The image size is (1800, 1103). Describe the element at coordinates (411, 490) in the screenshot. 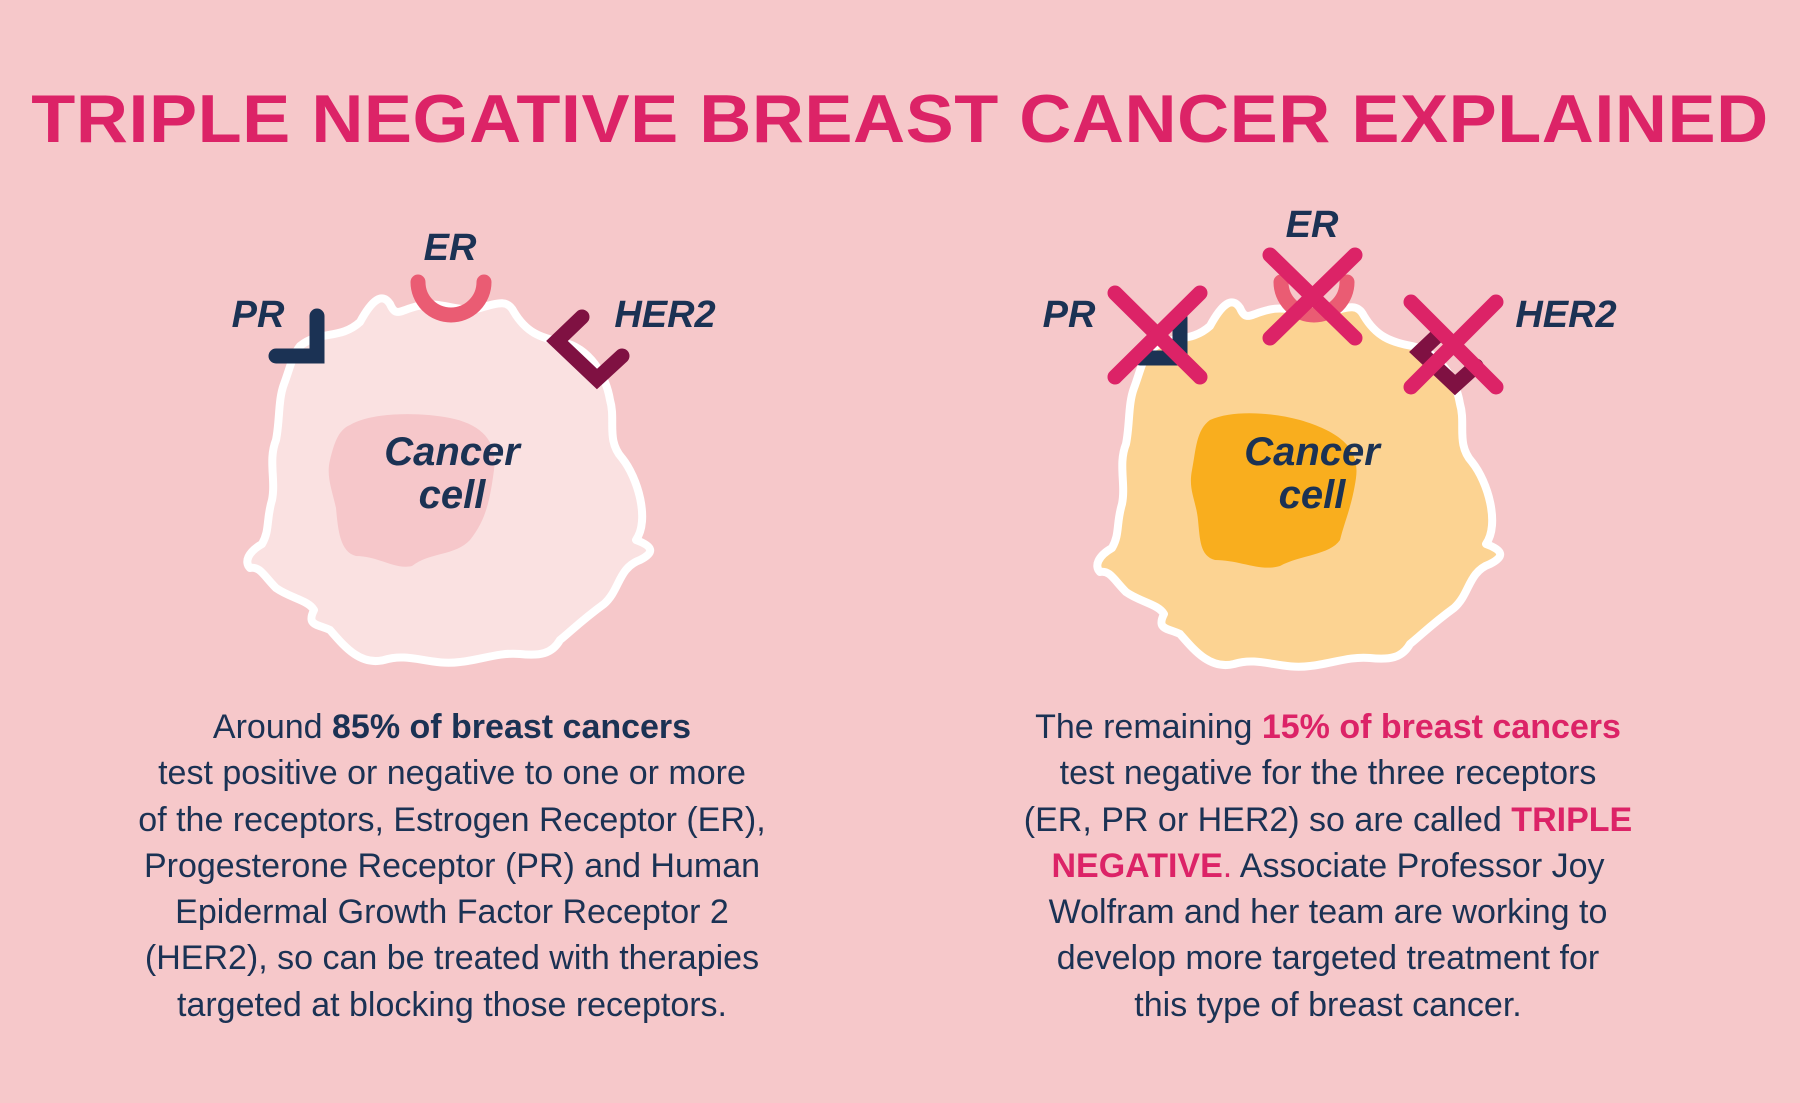

I see `left-cell-nucleus` at that location.